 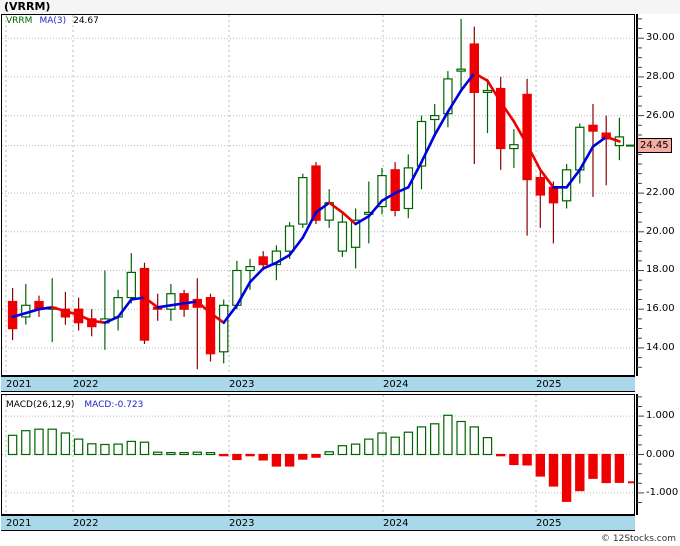 What do you see at coordinates (660, 115) in the screenshot?
I see `price-y-tick-label: 26.00` at bounding box center [660, 115].